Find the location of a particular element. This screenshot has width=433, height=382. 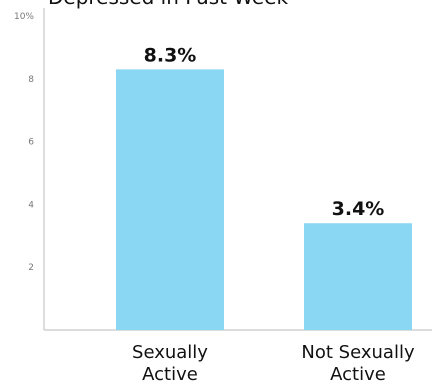

y-tick-label: 4 is located at coordinates (31, 205).